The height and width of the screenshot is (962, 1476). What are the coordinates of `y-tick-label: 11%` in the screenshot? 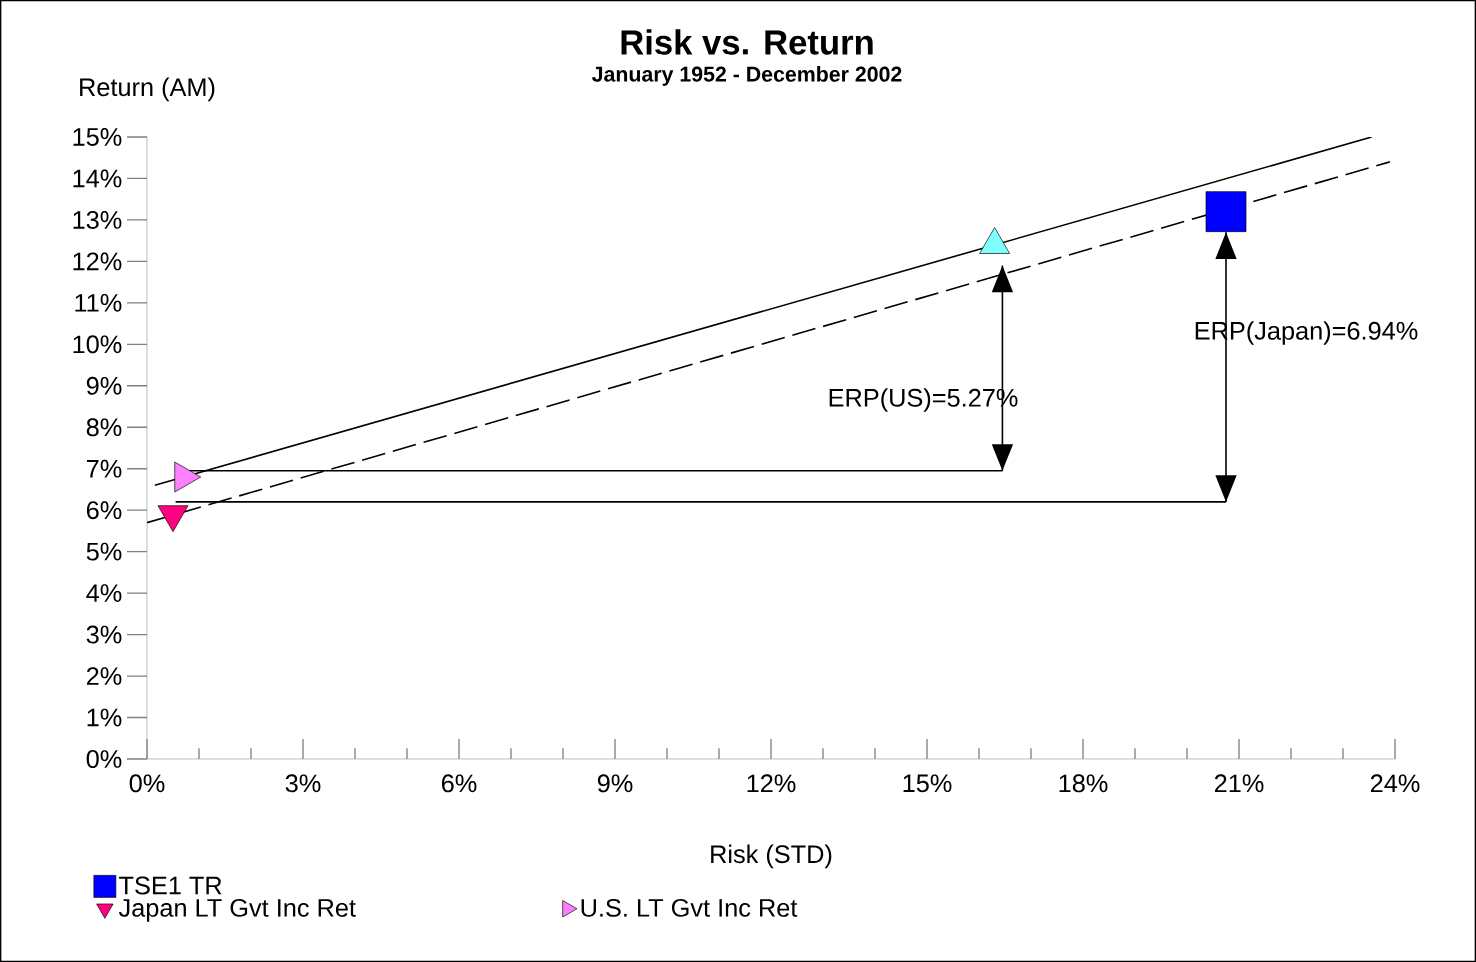 It's located at (98, 303).